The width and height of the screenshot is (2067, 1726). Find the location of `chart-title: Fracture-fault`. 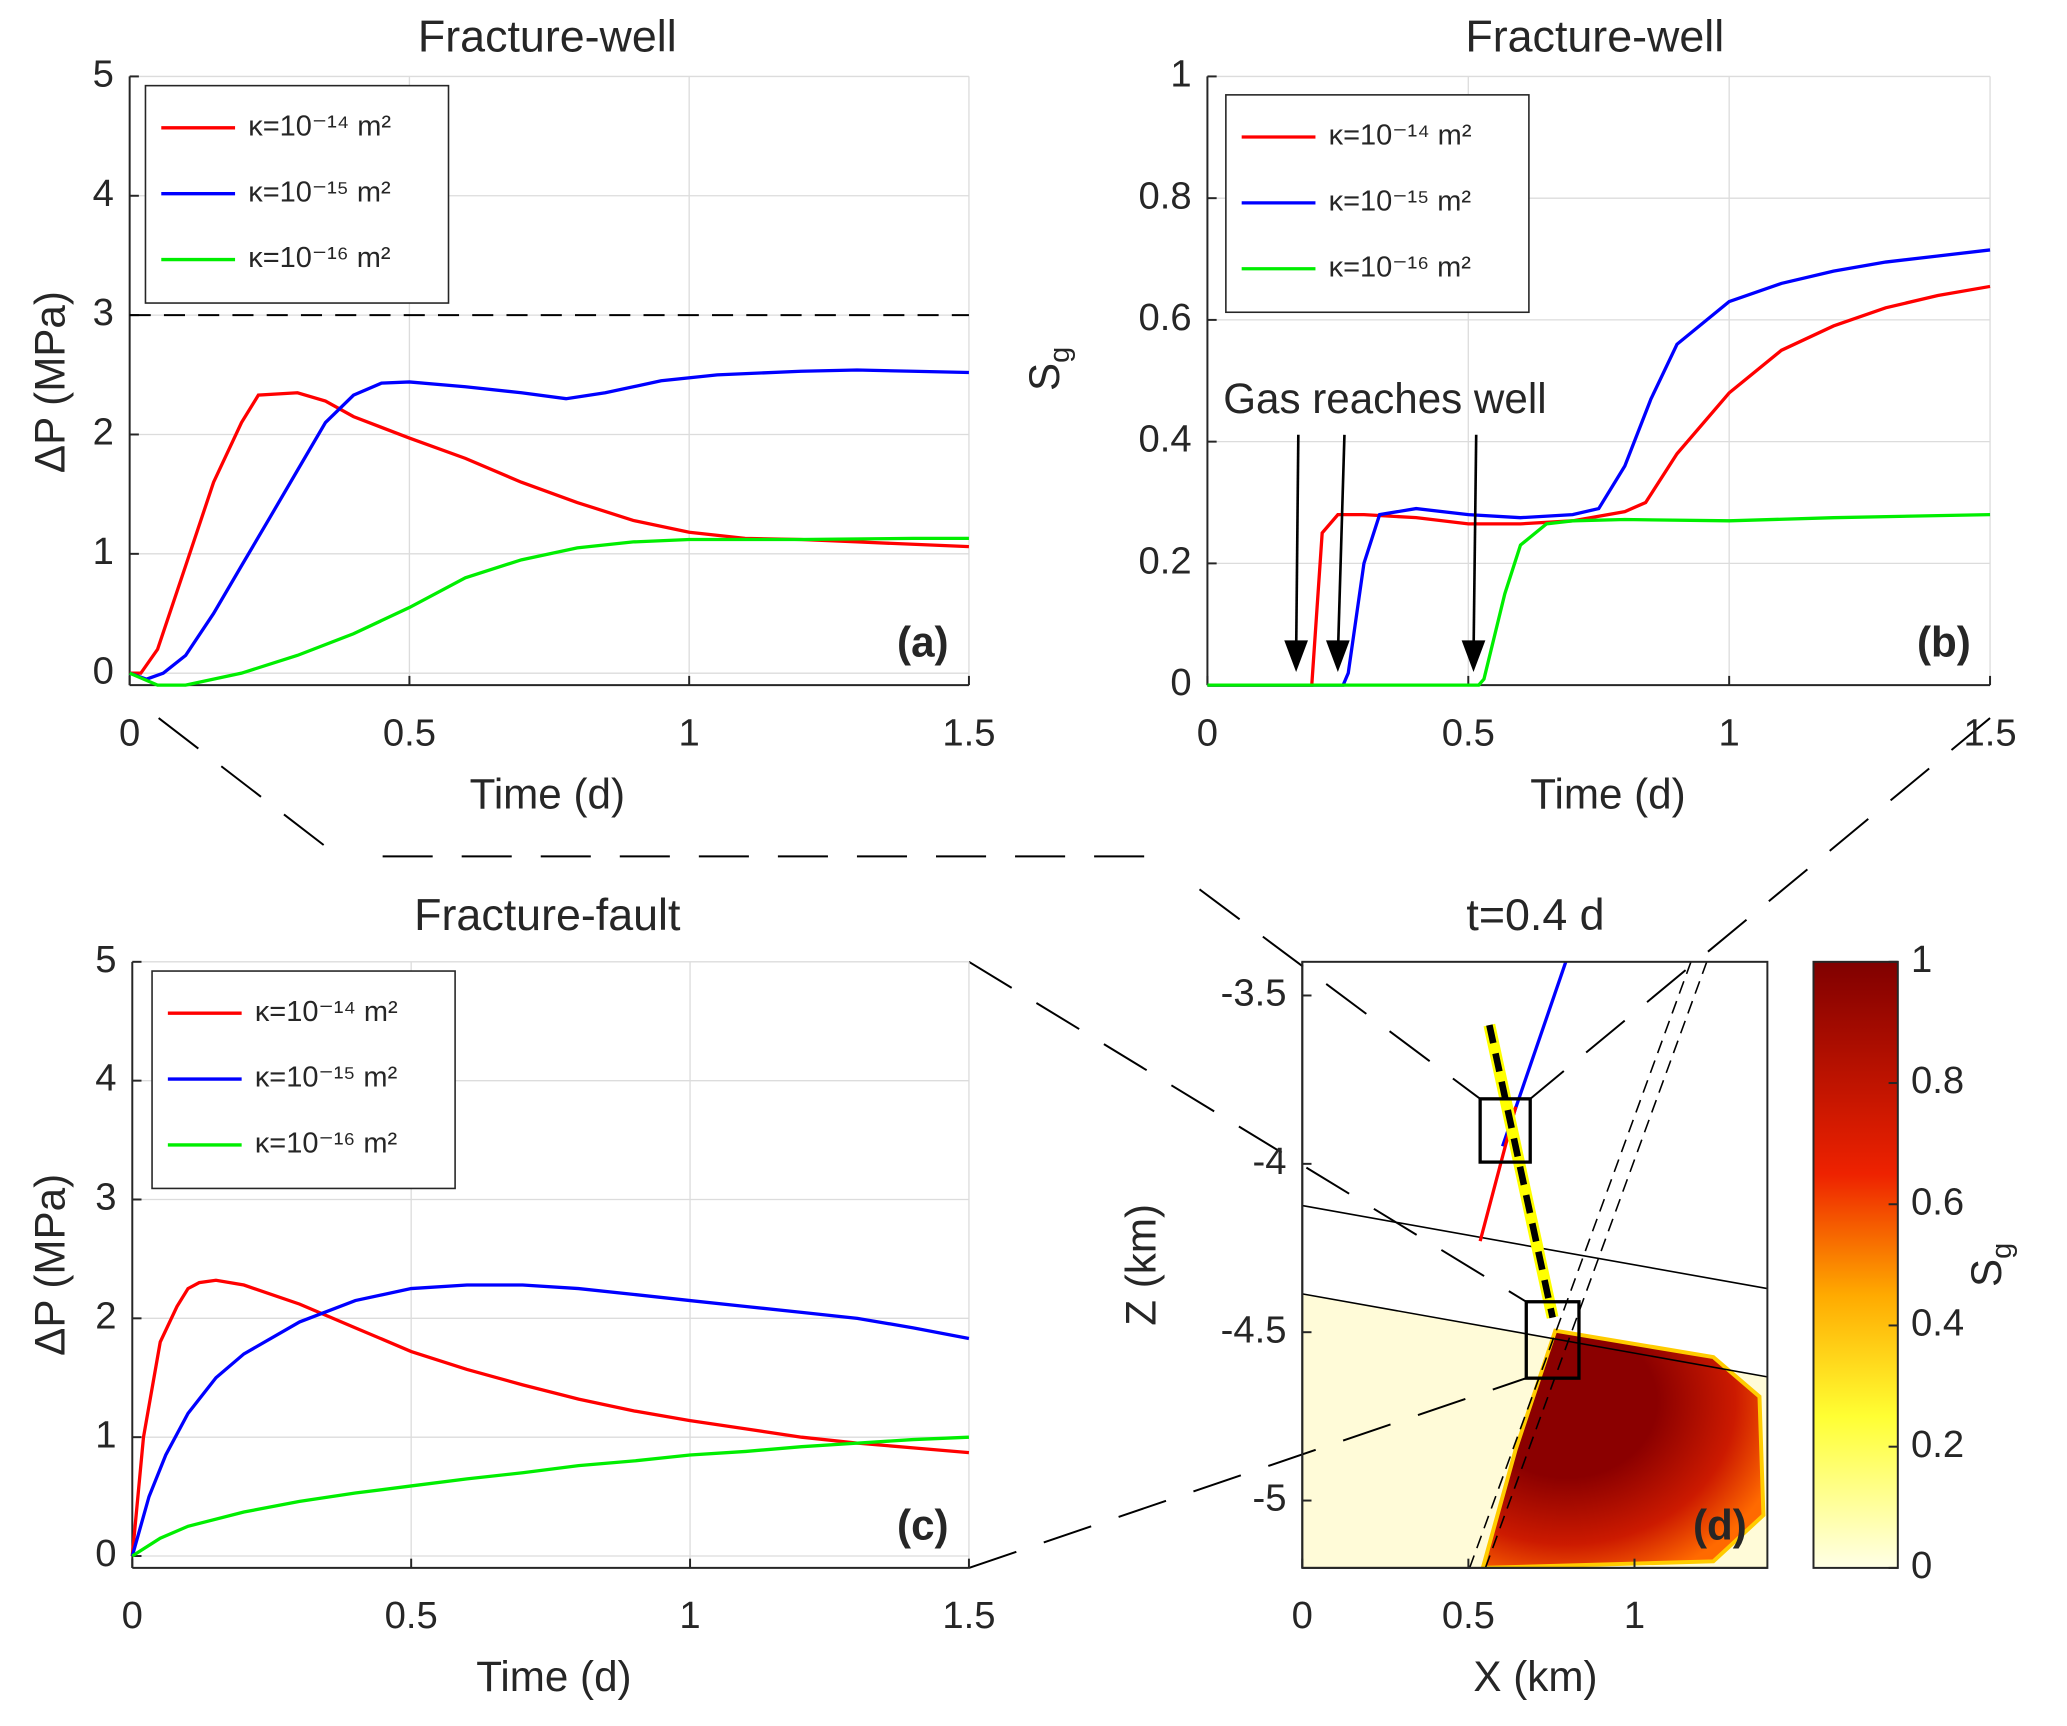

chart-title: Fracture-fault is located at coordinates (547, 915).